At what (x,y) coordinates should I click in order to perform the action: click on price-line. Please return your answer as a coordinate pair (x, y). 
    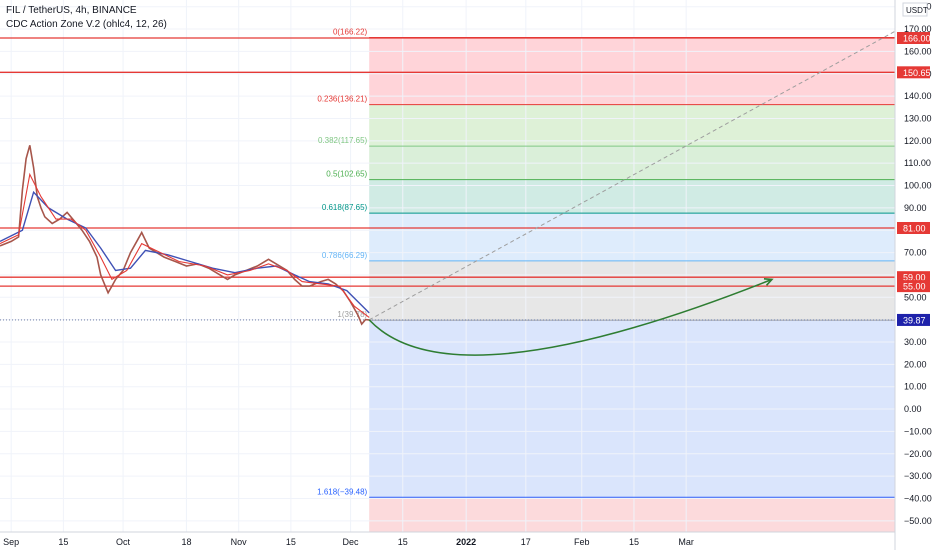
    Looking at the image, I should click on (185, 235).